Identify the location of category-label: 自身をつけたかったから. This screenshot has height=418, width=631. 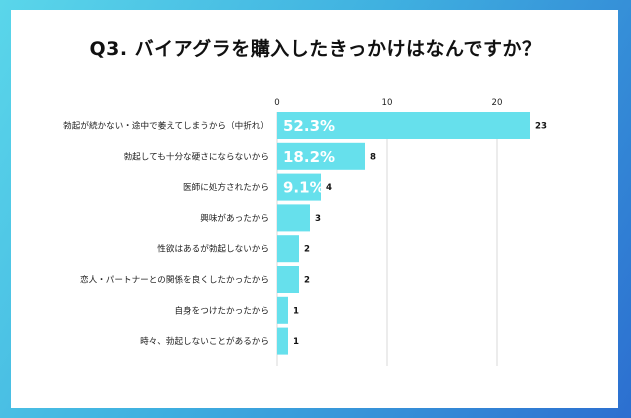
(221, 310).